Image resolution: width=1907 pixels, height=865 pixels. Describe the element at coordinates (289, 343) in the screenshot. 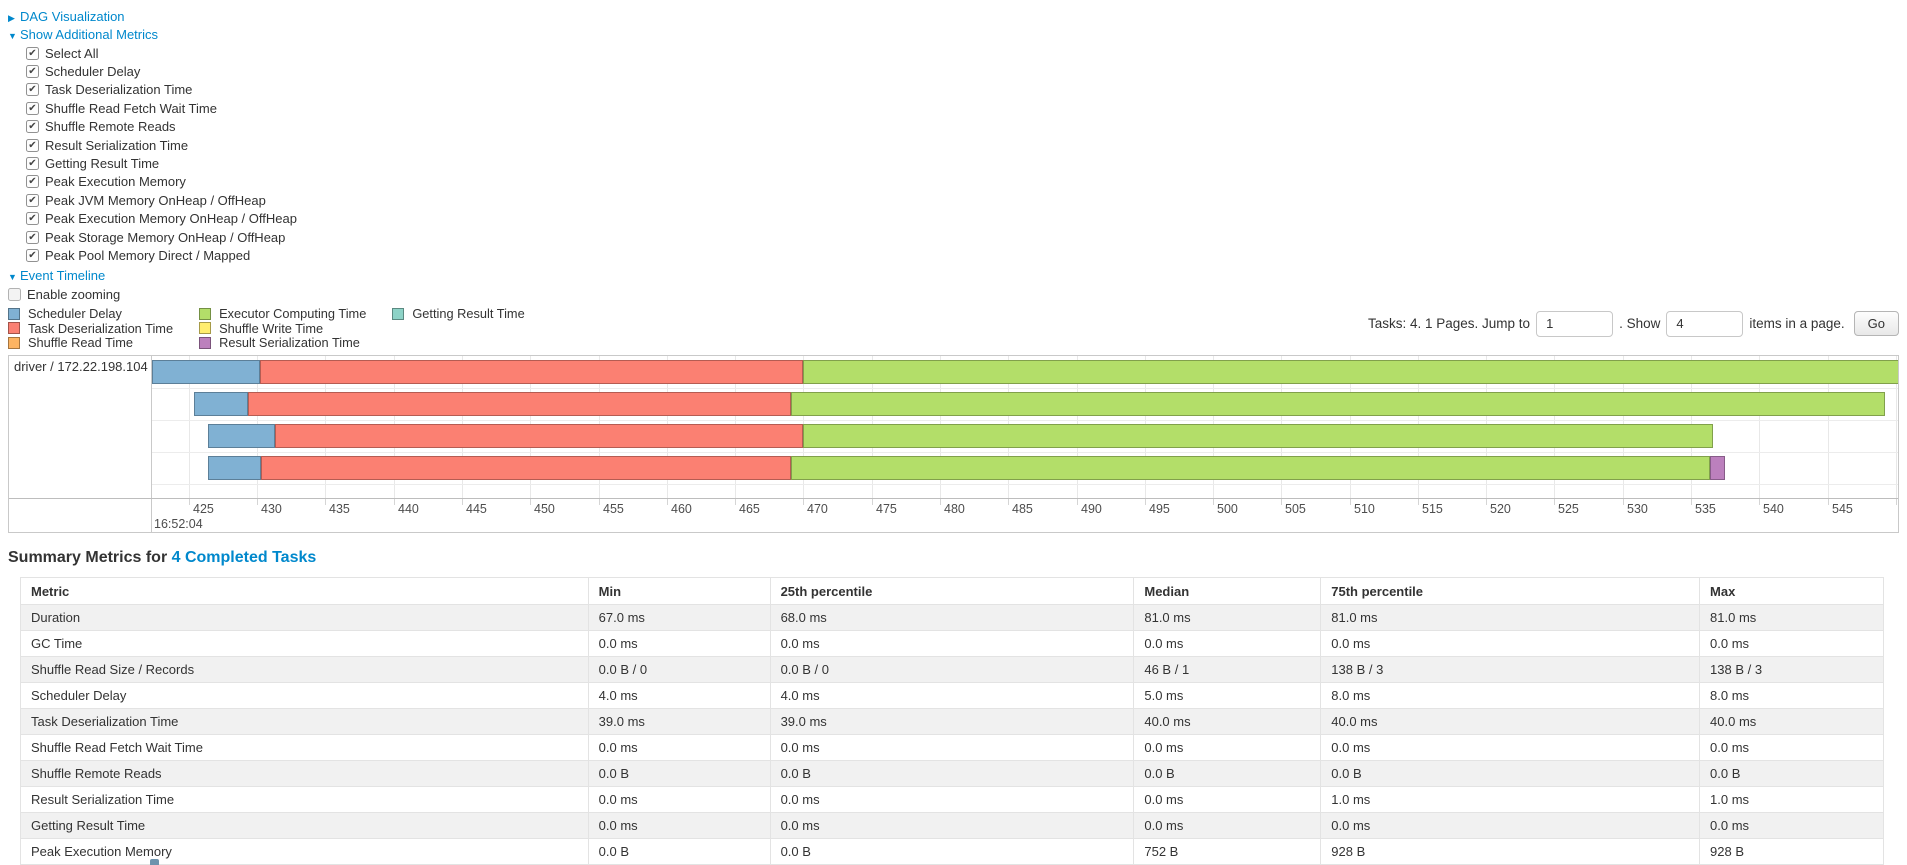

I see `legend-label: Result Serialization Time` at that location.